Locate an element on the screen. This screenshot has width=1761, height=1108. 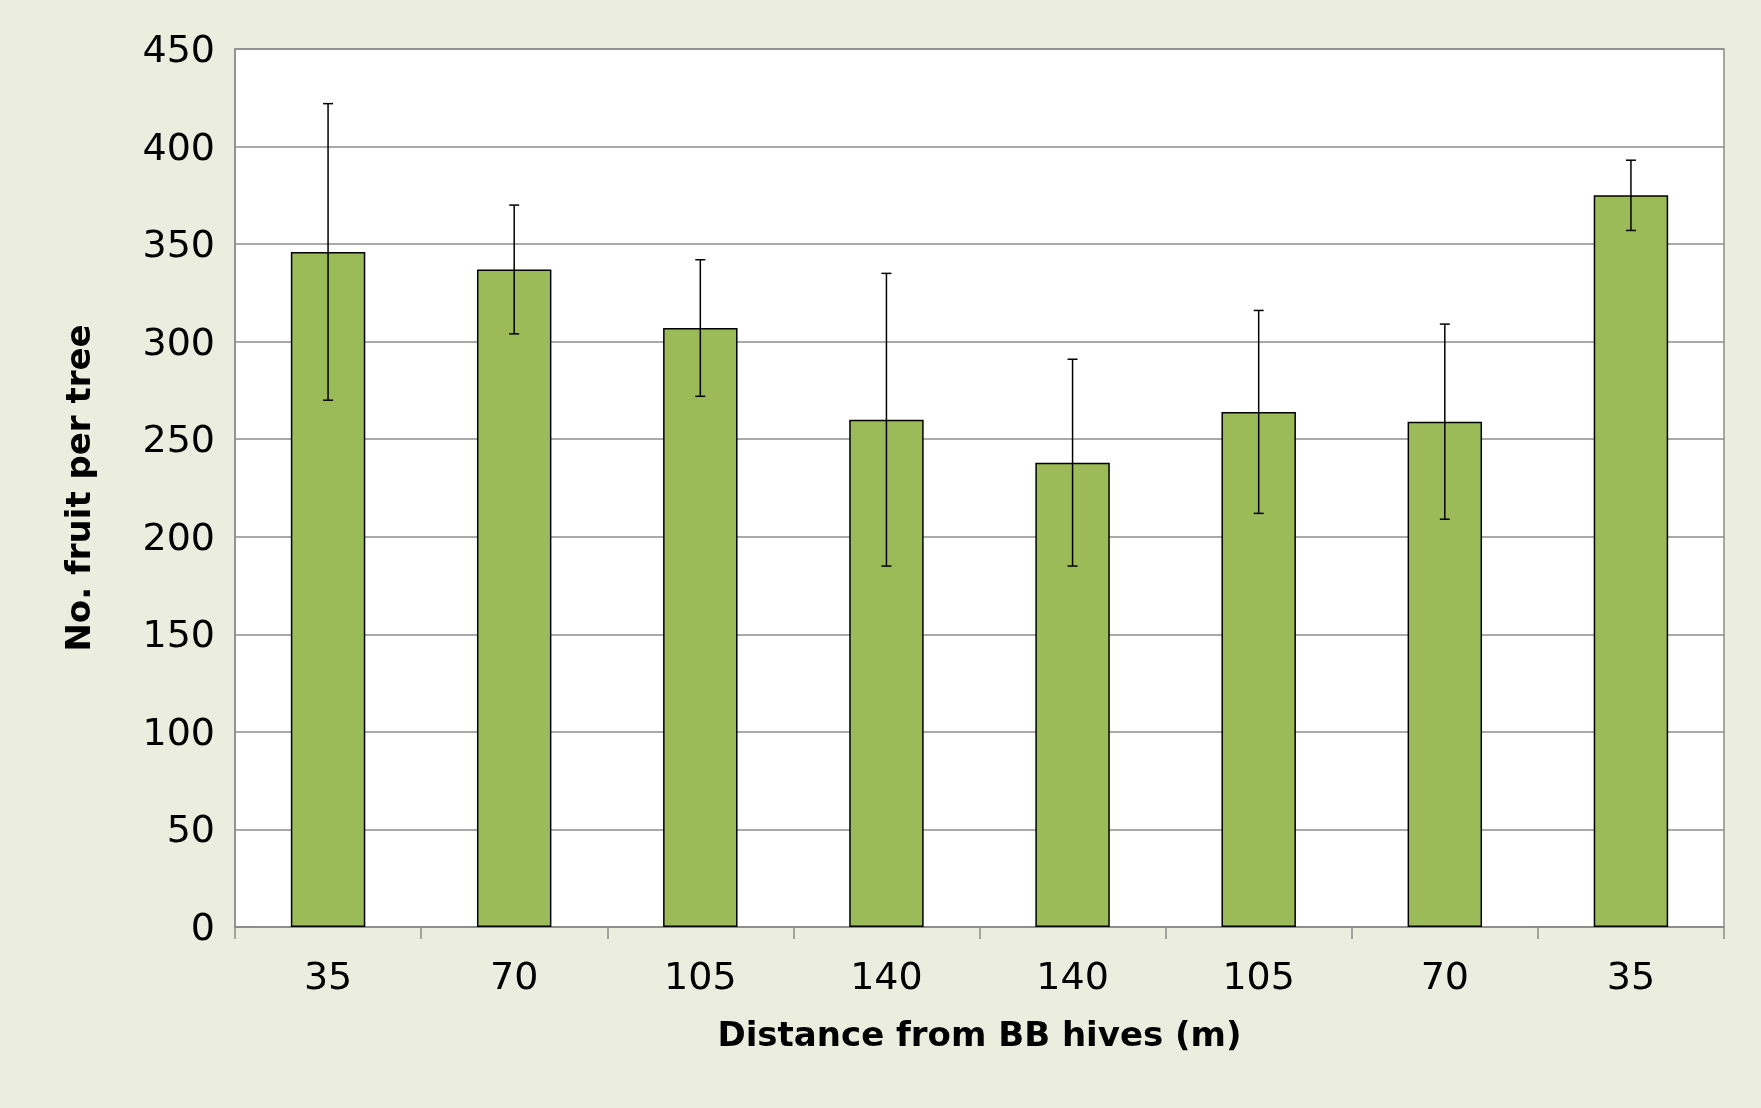
y-tick-label: 100 is located at coordinates (178, 731).